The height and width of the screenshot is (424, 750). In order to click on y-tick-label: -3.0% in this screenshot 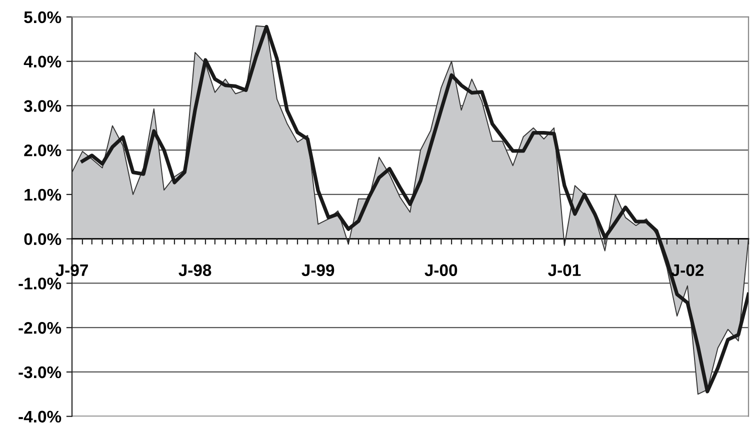, I will do `click(40, 372)`.